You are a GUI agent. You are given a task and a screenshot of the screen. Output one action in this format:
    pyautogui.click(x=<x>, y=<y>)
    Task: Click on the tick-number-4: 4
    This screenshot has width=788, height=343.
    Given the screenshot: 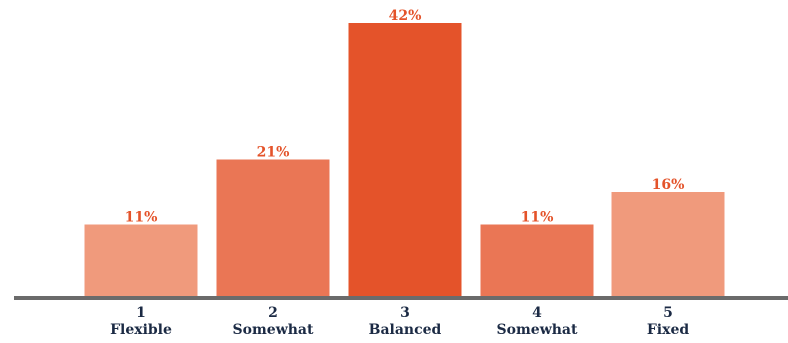 What is the action you would take?
    pyautogui.click(x=537, y=313)
    